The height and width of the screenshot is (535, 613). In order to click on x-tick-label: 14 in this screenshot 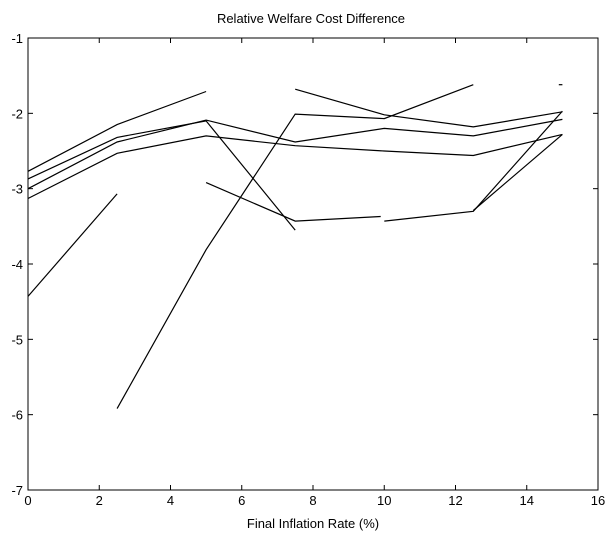, I will do `click(527, 500)`.